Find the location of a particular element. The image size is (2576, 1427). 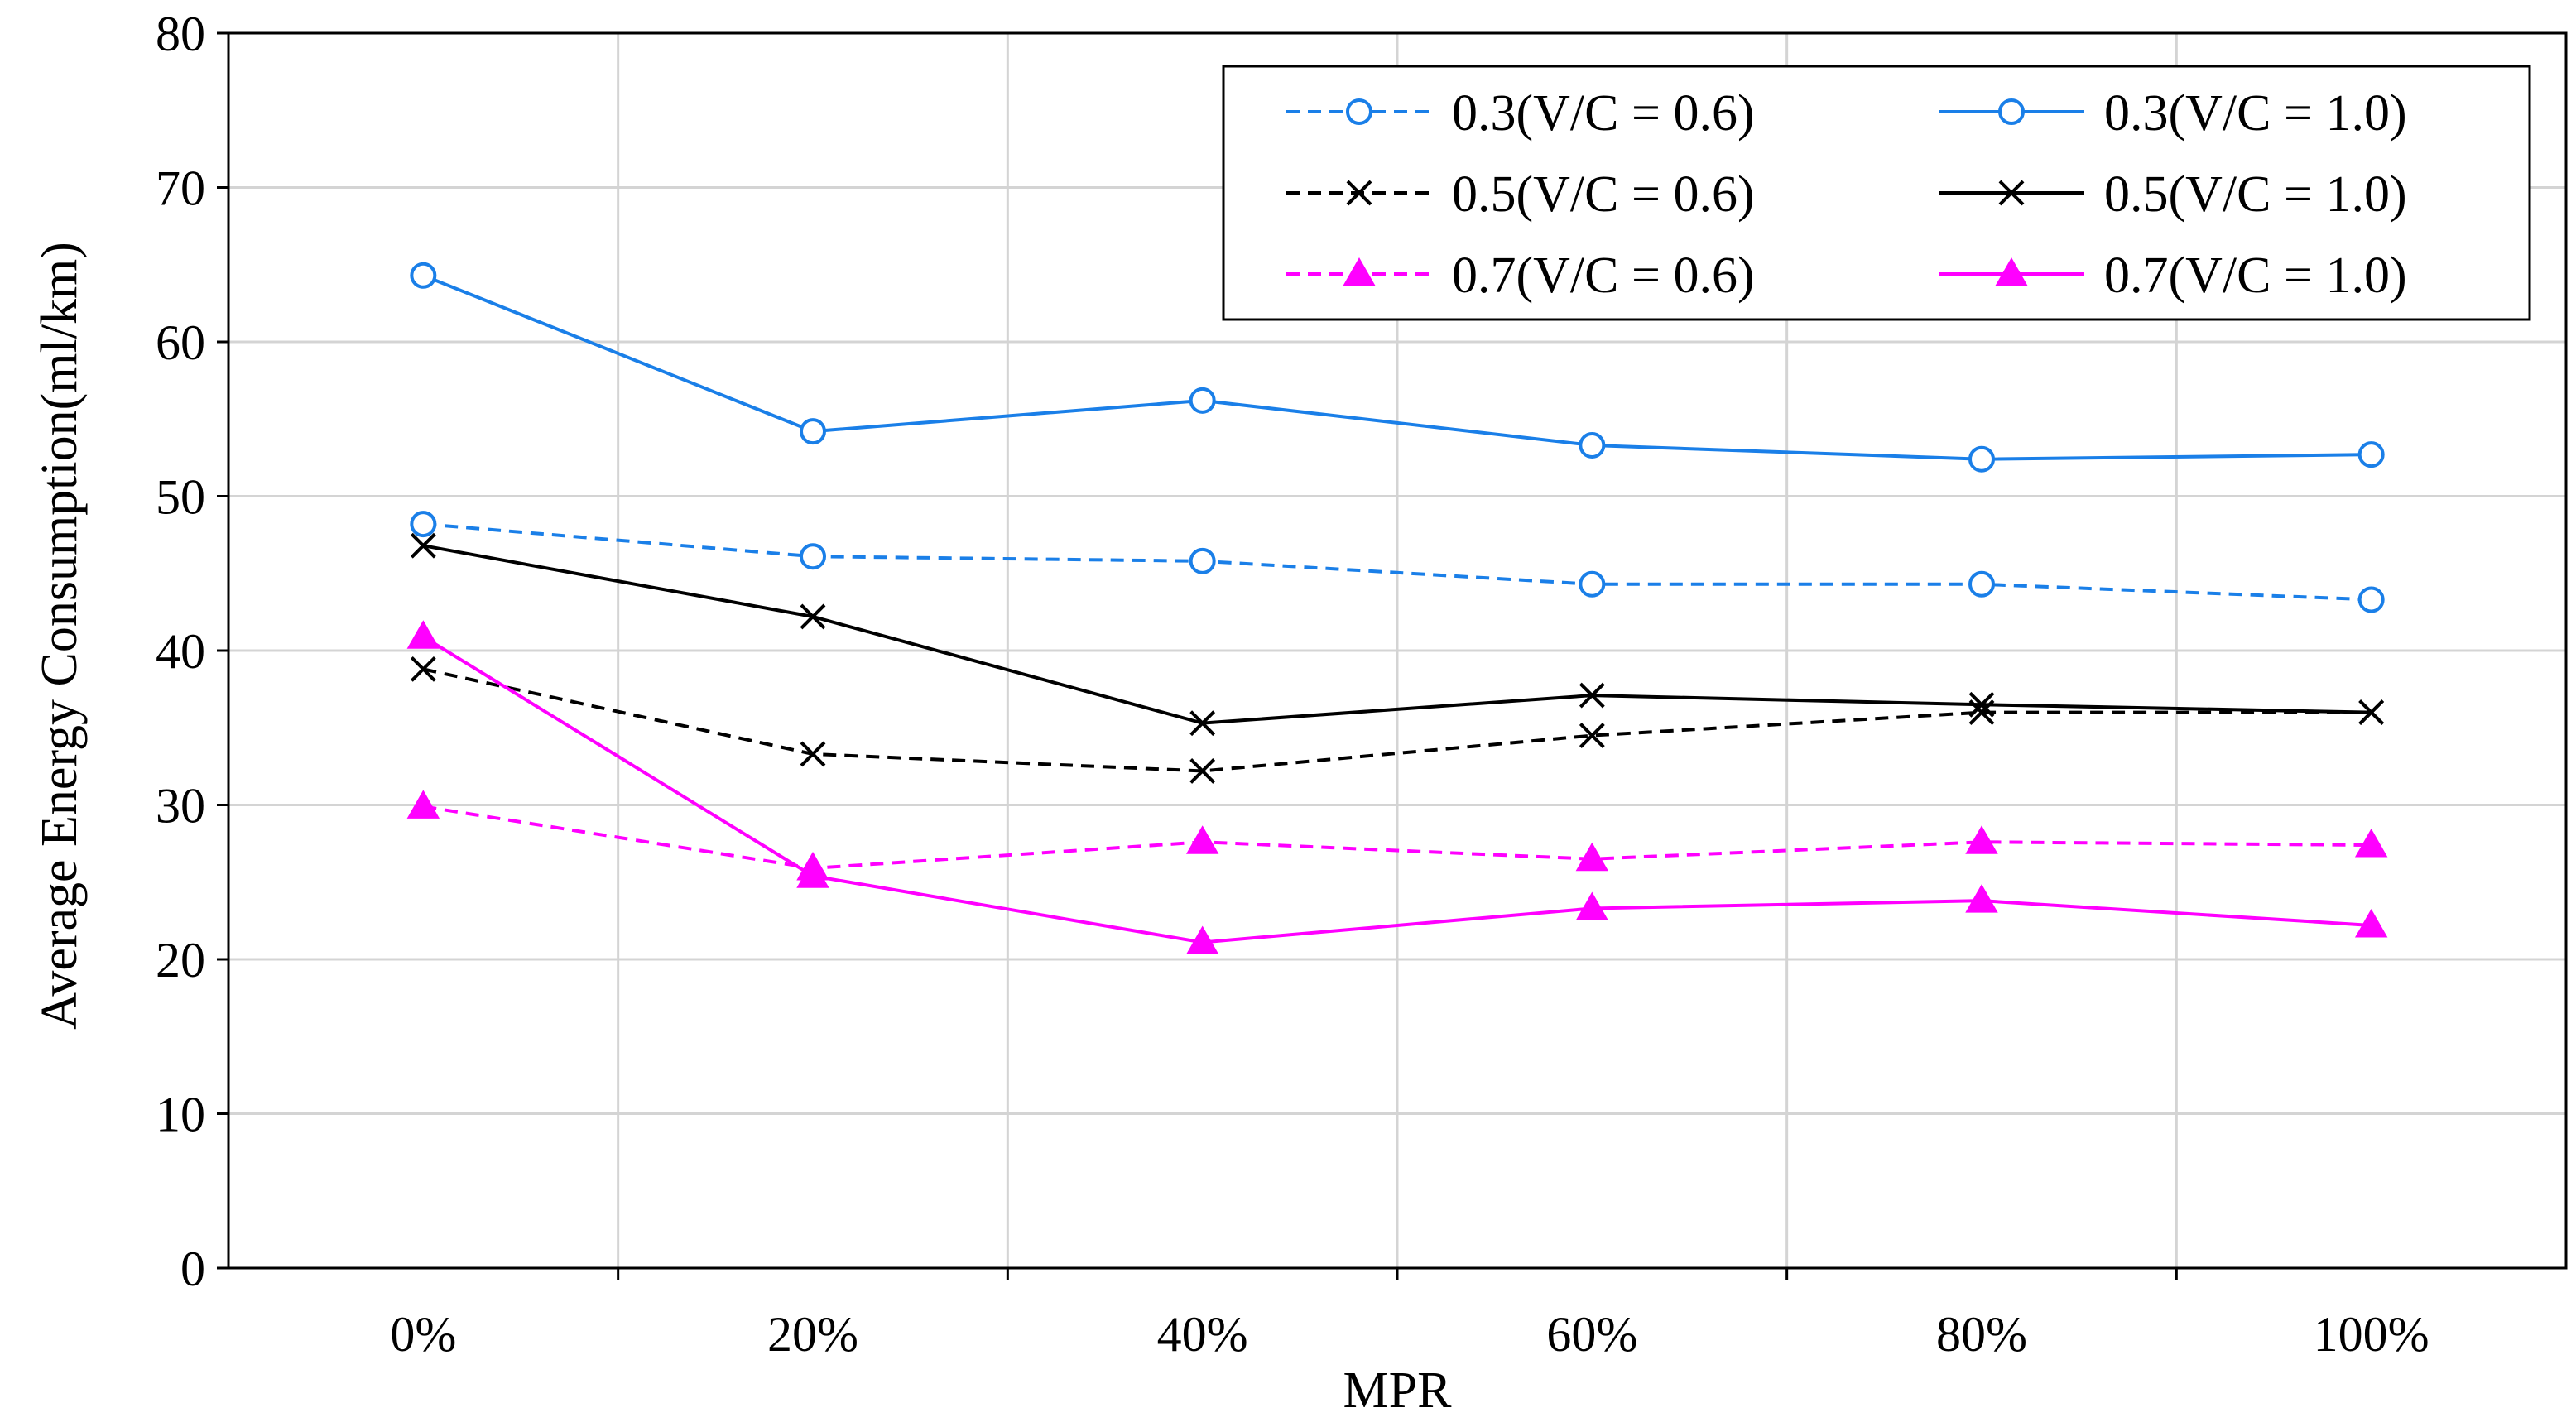

y-tick-label: 80 is located at coordinates (180, 34).